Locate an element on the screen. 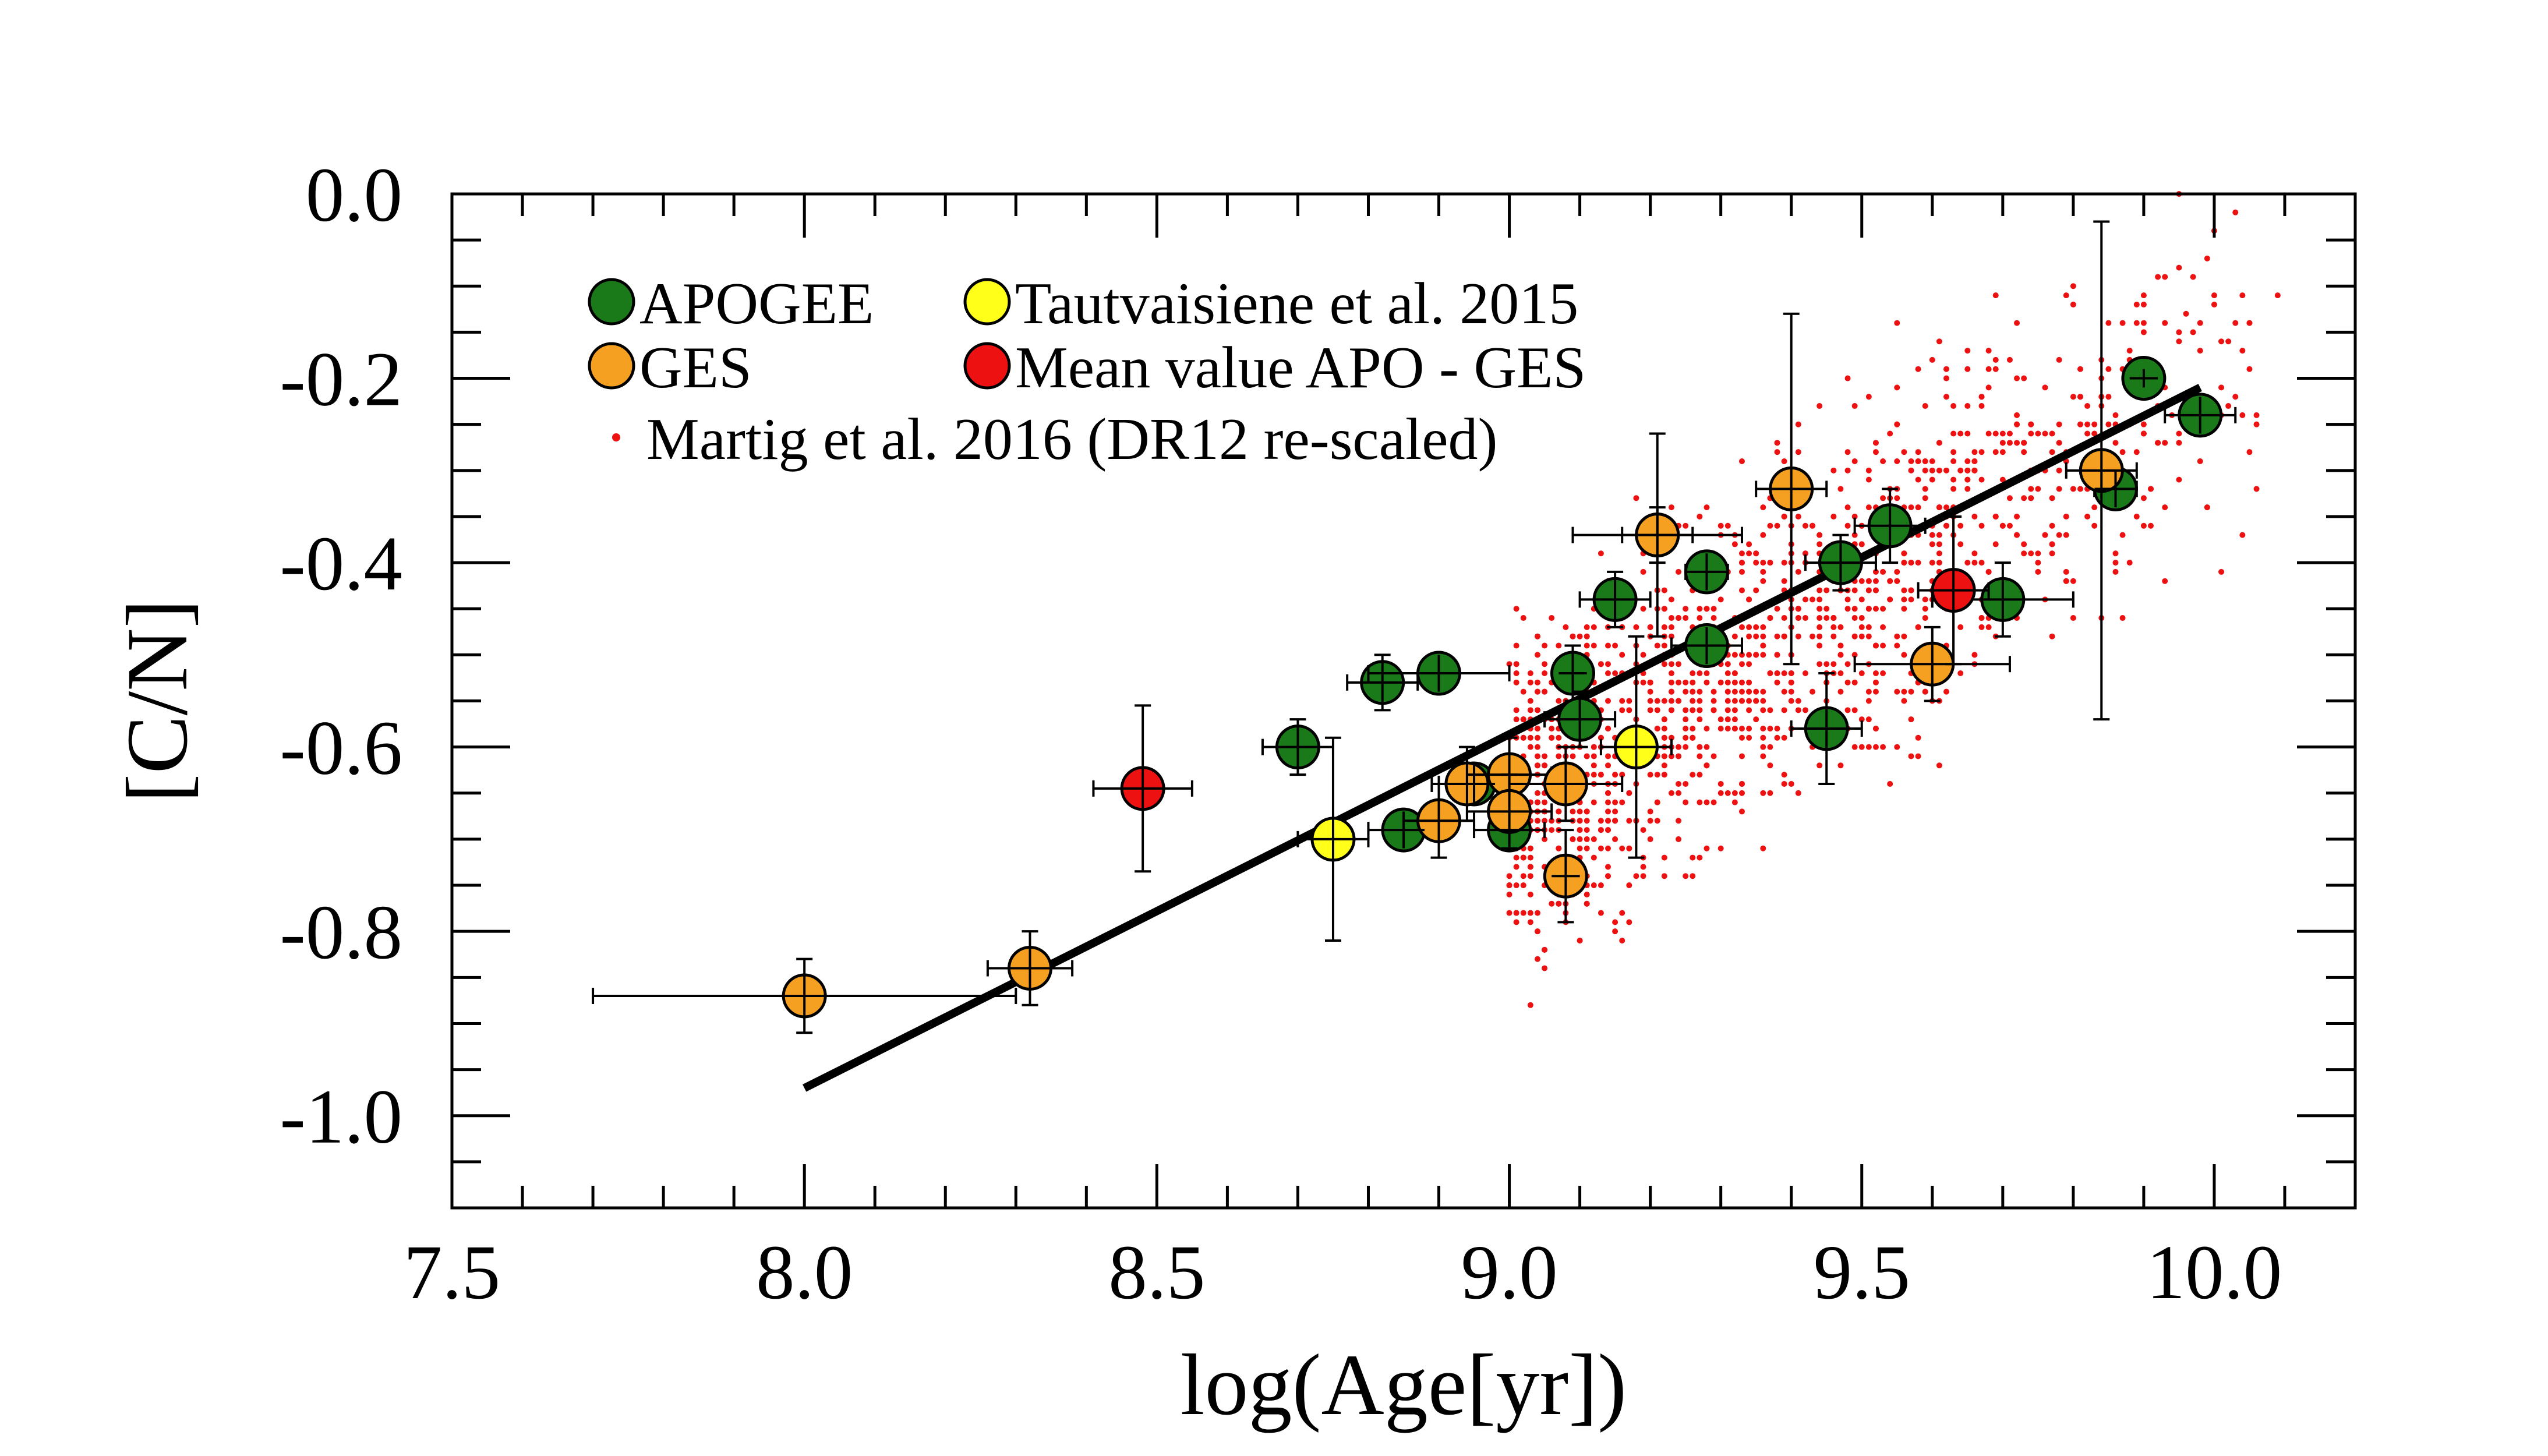  x-tick-label: 10.0 is located at coordinates (2214, 1272).